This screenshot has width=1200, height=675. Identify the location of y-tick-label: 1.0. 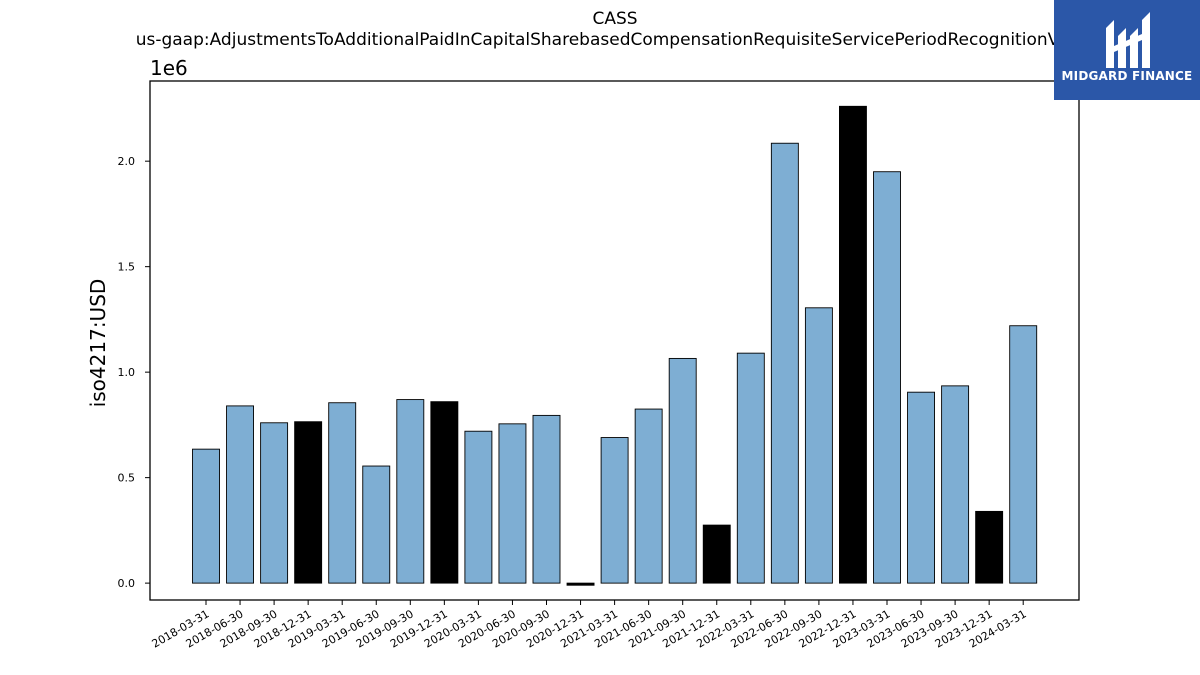
(127, 372).